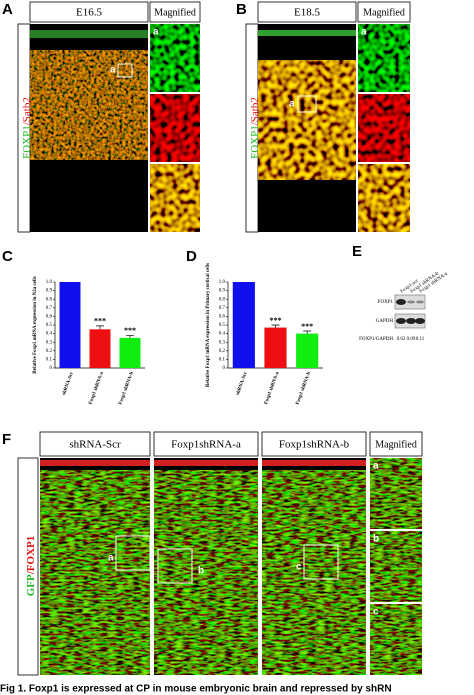 The height and width of the screenshot is (695, 474). I want to click on ratio-value: 0.09, so click(411, 339).